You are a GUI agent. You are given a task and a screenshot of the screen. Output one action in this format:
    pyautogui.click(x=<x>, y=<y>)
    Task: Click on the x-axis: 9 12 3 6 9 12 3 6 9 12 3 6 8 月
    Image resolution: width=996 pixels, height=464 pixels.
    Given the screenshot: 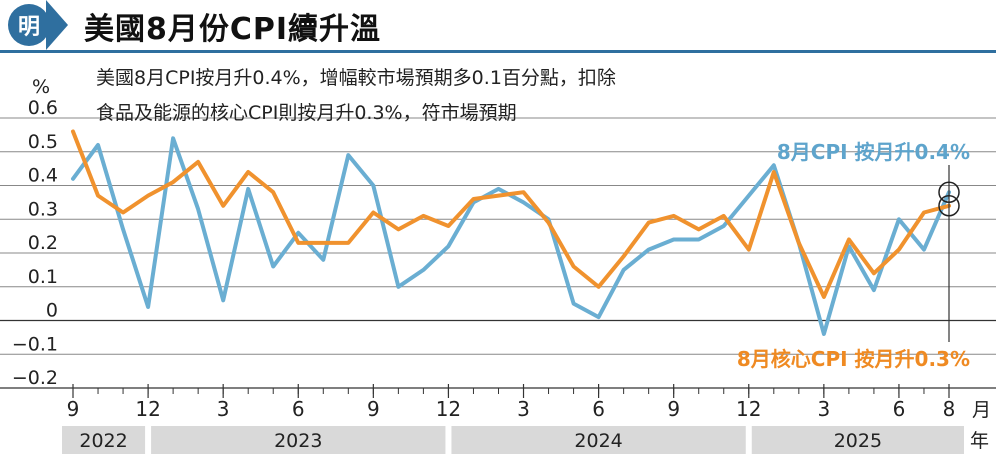 What is the action you would take?
    pyautogui.click(x=498, y=402)
    